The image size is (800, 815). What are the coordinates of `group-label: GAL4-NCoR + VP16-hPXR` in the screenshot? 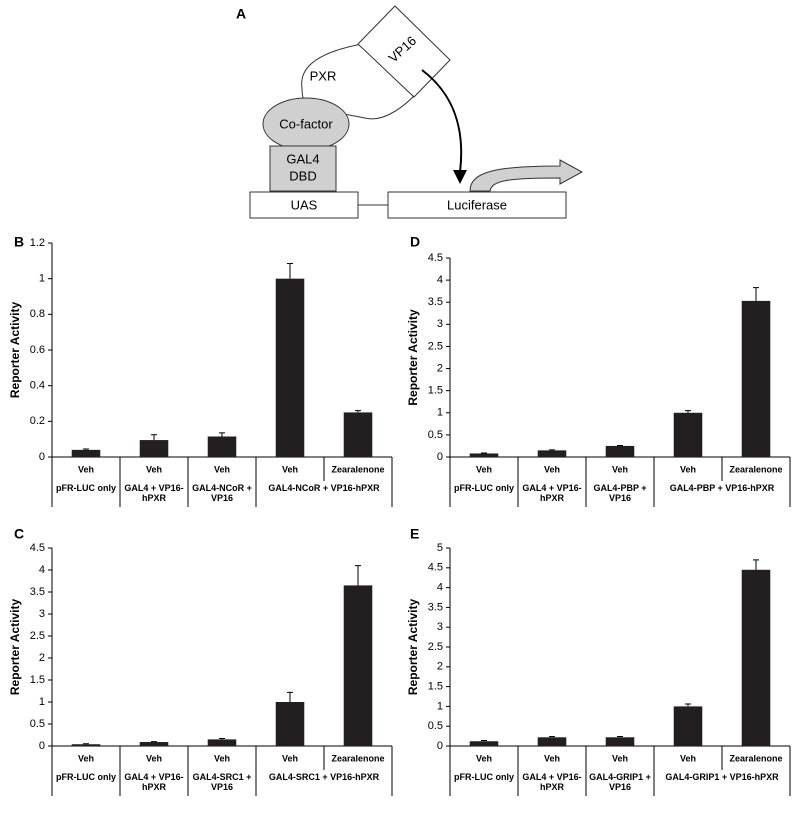 It's located at (324, 488).